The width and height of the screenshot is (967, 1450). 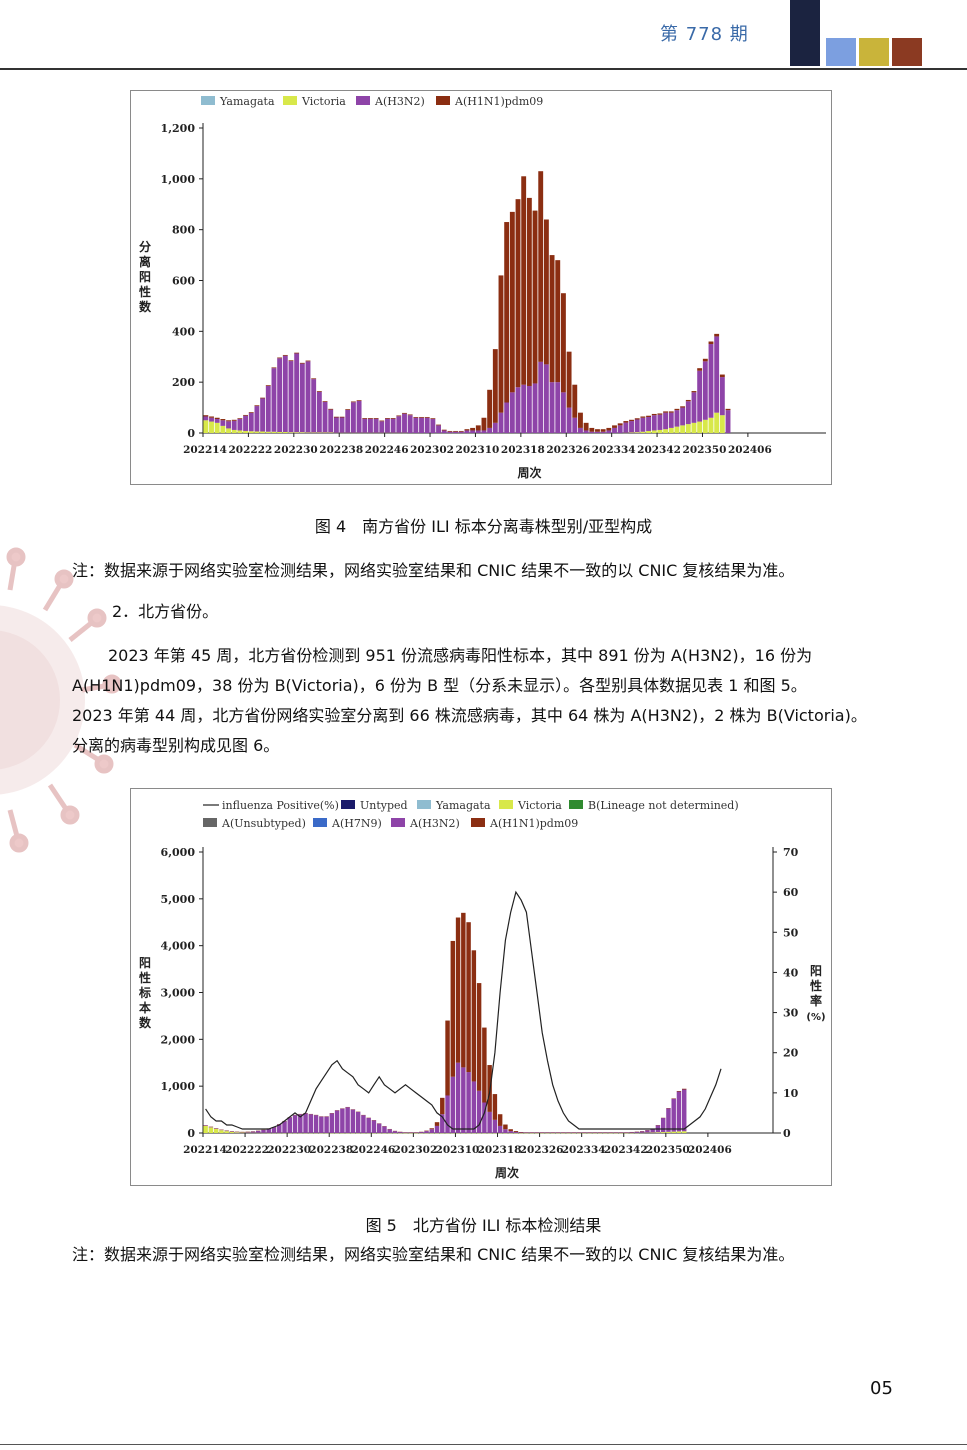 I want to click on x-axis-title: 周次, so click(x=529, y=472).